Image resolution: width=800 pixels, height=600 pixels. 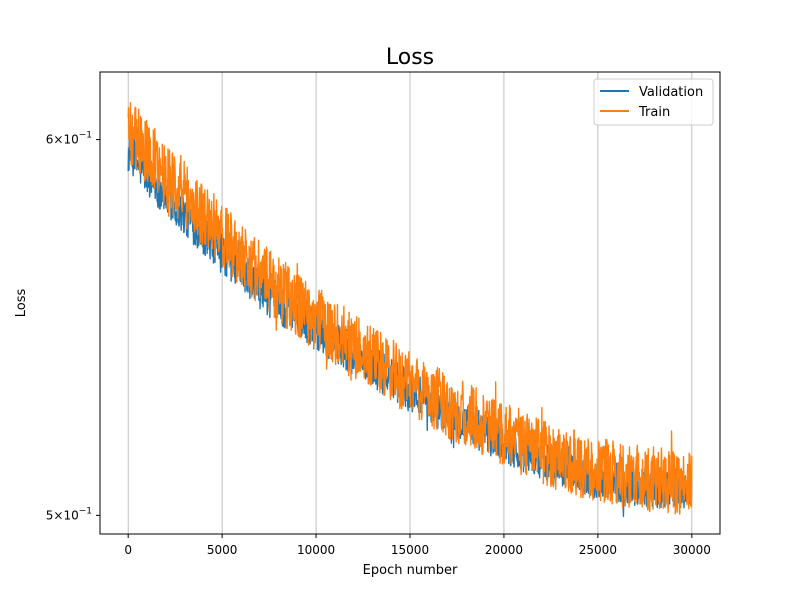 I want to click on y-axis-ticks: 5×10⁻¹ 6×10⁻¹, so click(x=73, y=326).